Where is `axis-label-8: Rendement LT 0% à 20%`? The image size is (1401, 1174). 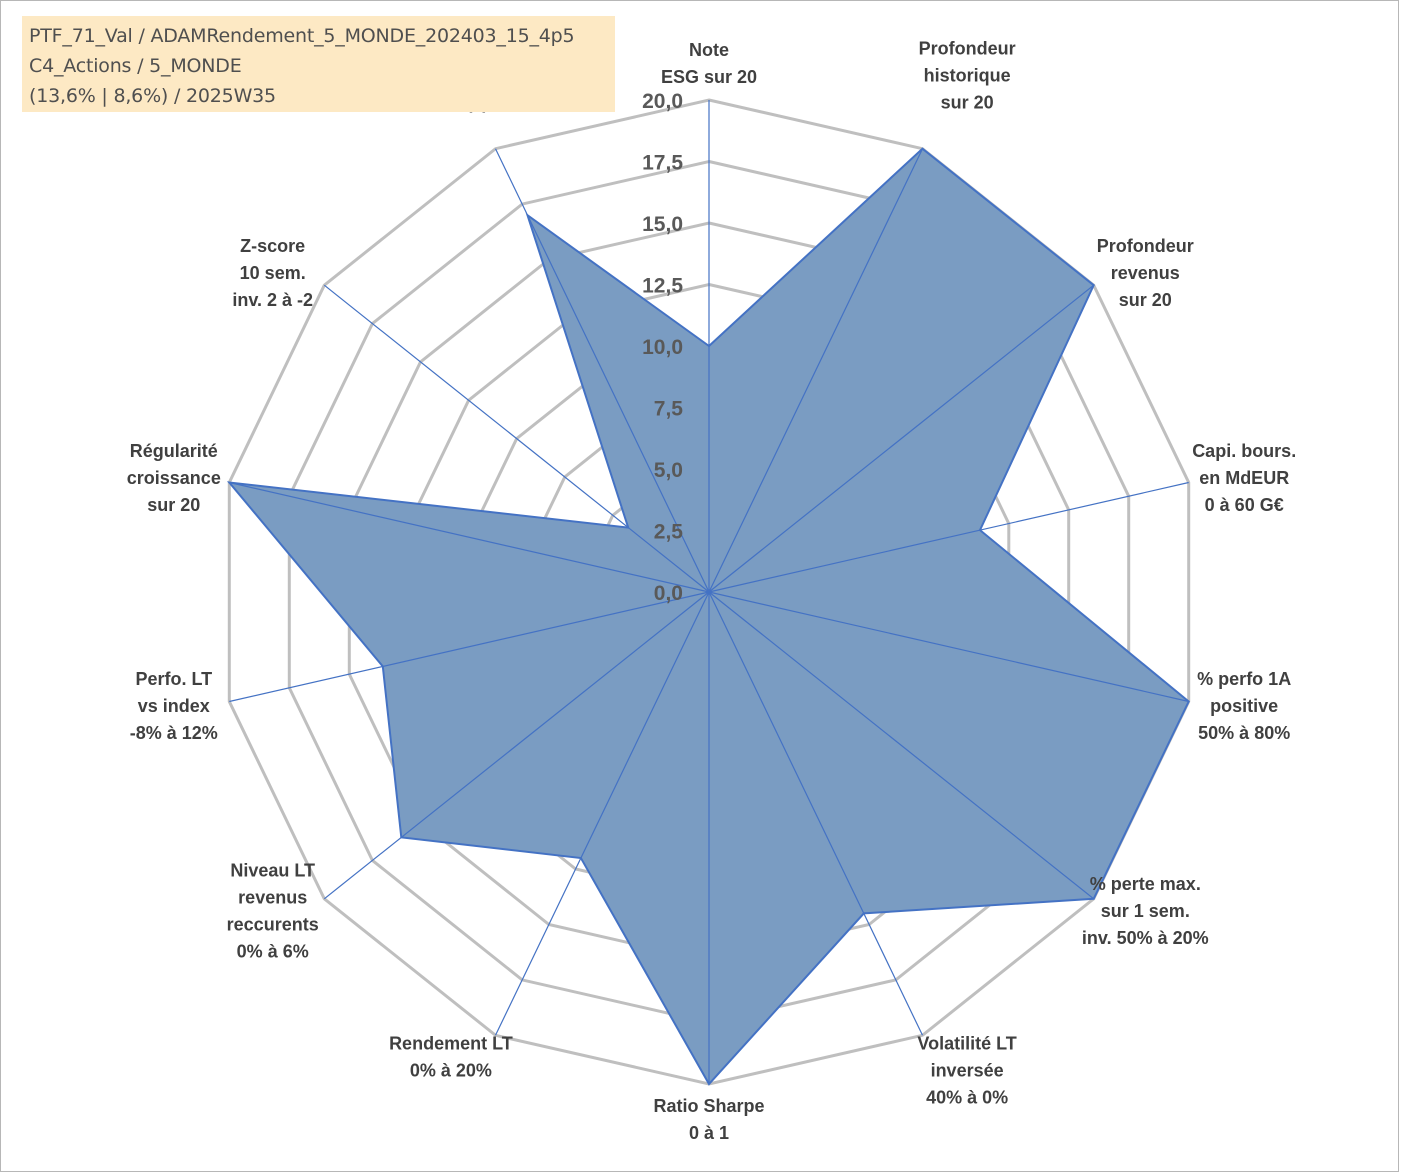 axis-label-8: Rendement LT 0% à 20% is located at coordinates (451, 1056).